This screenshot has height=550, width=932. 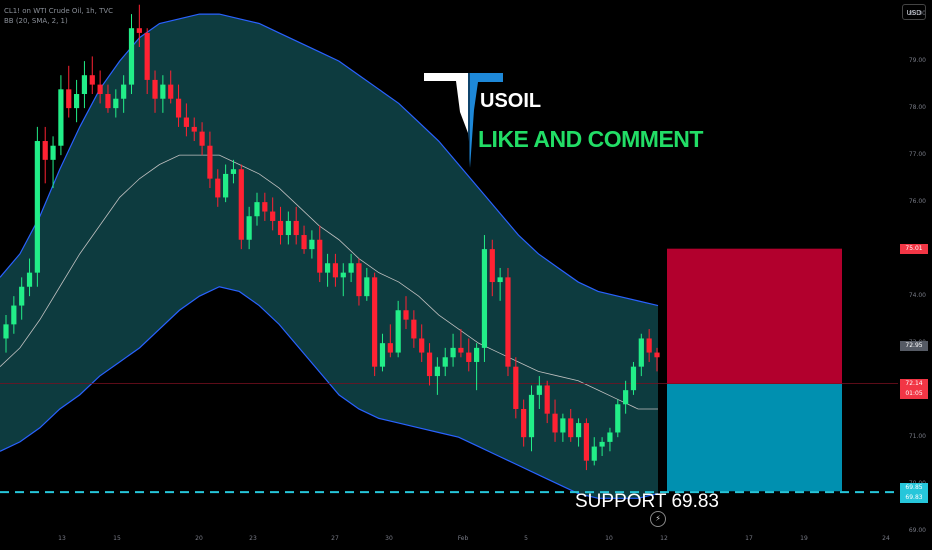 I want to click on support-label: SUPPORT 69.83, so click(x=647, y=501).